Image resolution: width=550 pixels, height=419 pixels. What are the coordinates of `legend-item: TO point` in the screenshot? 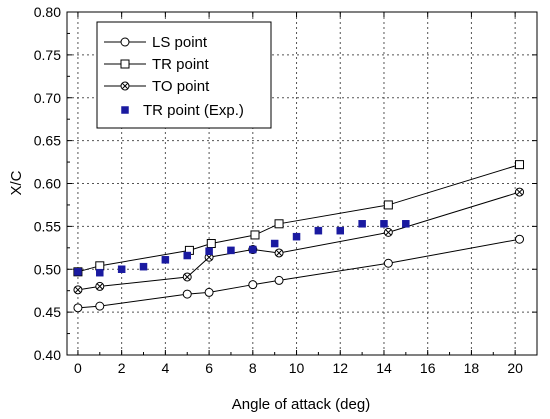 It's located at (157, 86).